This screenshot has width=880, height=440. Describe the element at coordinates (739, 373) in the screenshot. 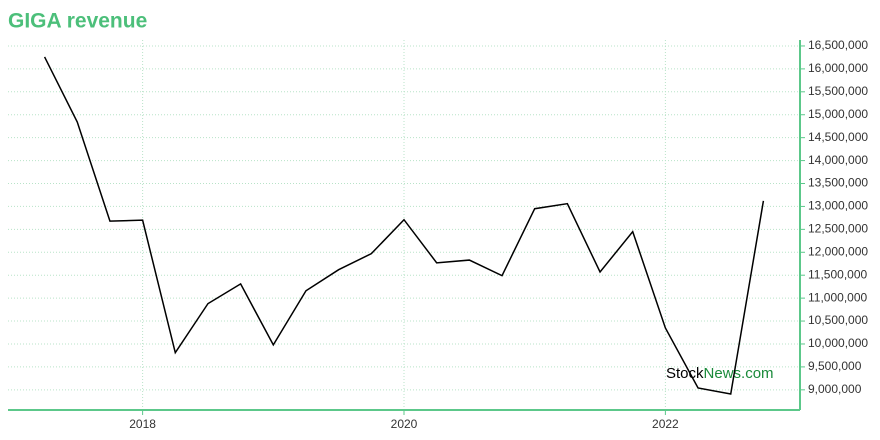

I see `watermark-part: News.com` at that location.